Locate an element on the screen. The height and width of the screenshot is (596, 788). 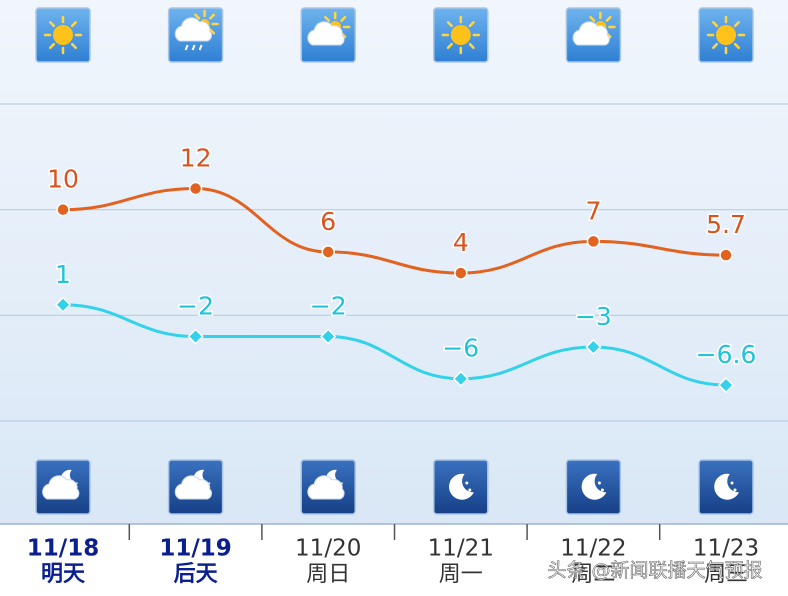
x-tick-label: 11/23 is located at coordinates (726, 549).